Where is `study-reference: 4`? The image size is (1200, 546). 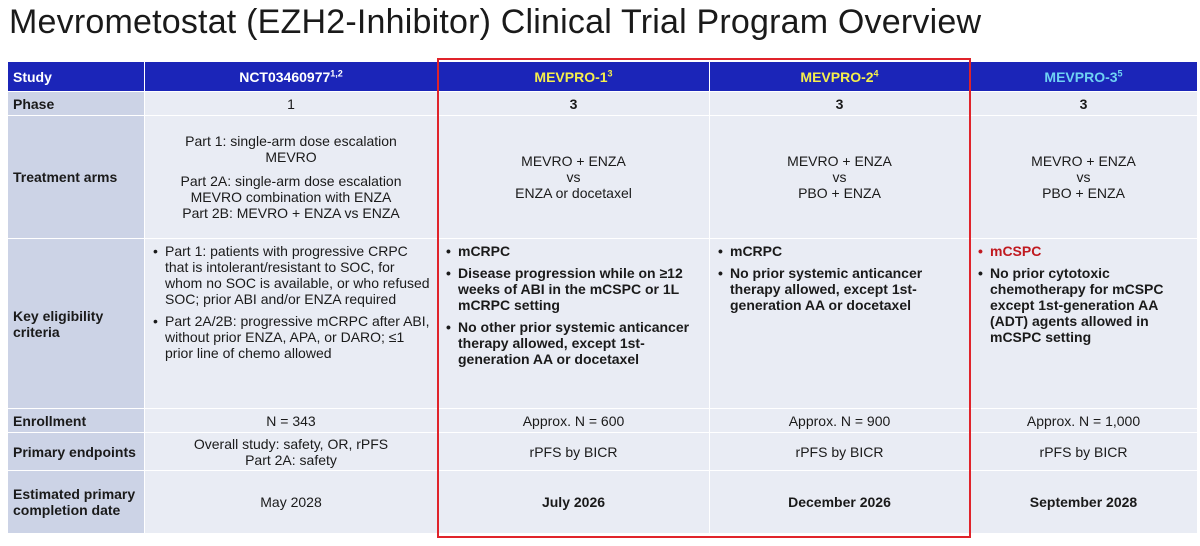 study-reference: 4 is located at coordinates (876, 72).